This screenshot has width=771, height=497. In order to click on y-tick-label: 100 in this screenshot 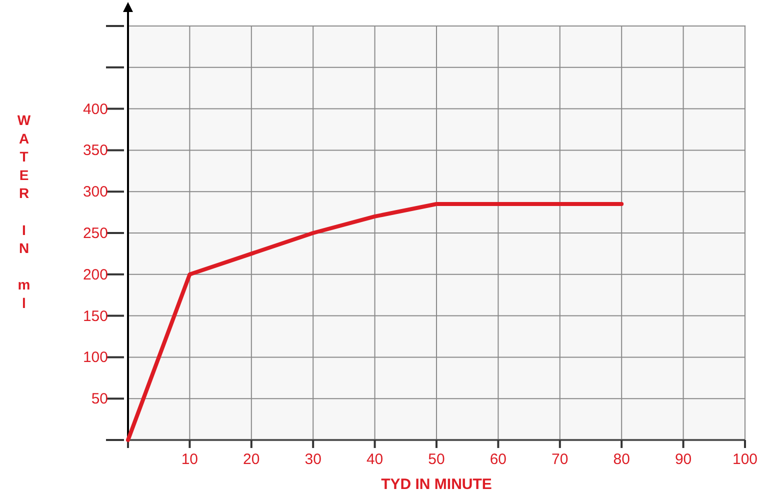, I will do `click(95, 357)`.